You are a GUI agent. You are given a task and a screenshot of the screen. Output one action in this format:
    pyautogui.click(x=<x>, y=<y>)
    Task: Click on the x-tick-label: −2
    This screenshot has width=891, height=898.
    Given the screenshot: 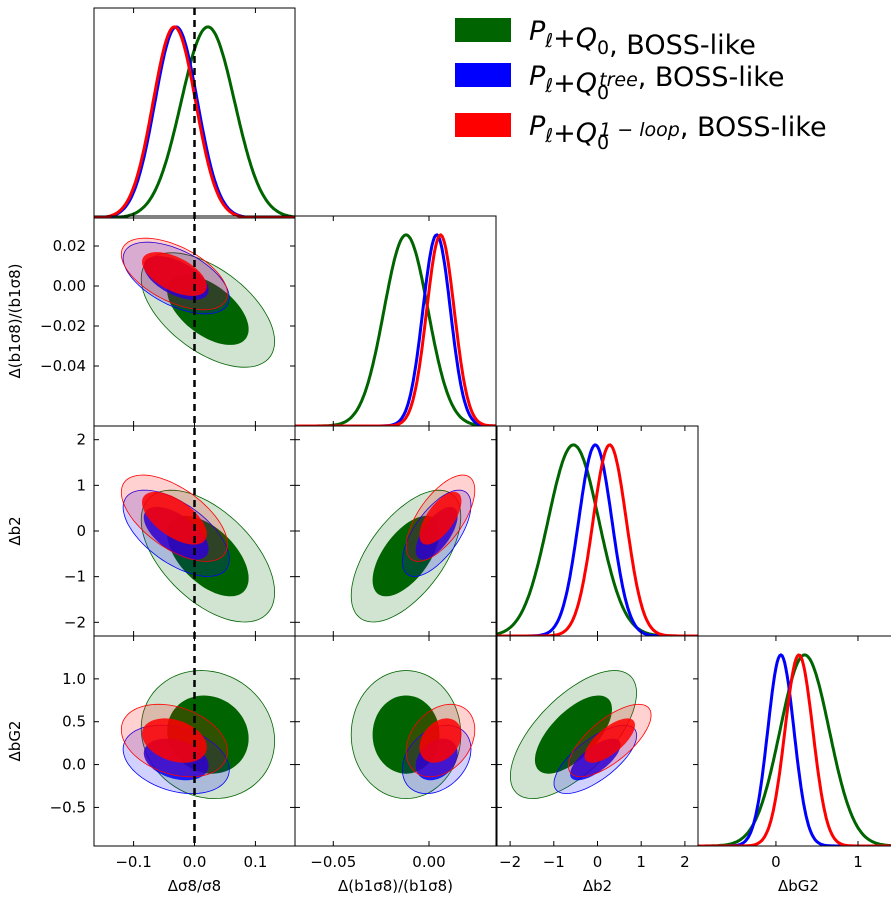 What is the action you would take?
    pyautogui.click(x=510, y=862)
    